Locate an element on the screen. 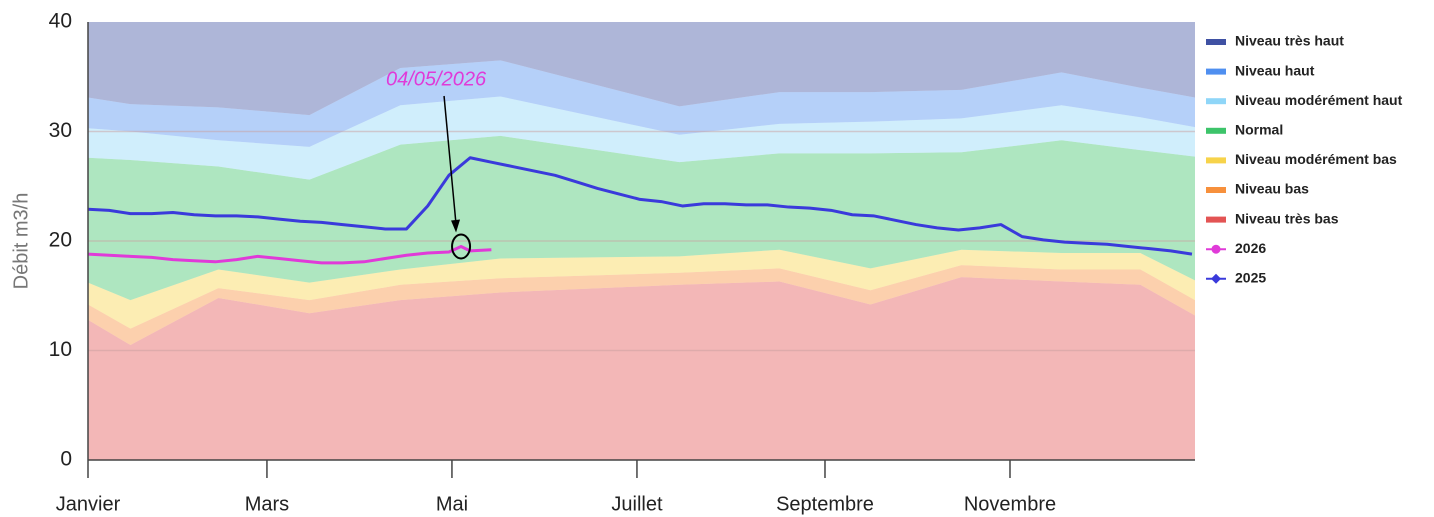 Image resolution: width=1434 pixels, height=517 pixels. legend-label: Niveau très bas is located at coordinates (1287, 218).